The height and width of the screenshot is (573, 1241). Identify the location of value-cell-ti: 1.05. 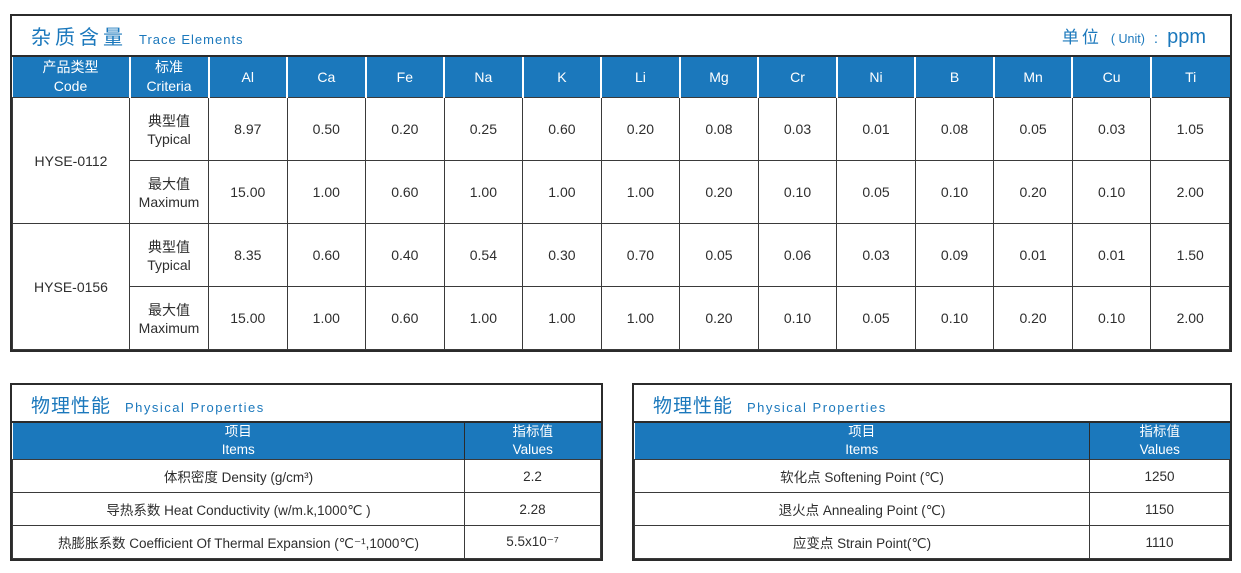
(1190, 129).